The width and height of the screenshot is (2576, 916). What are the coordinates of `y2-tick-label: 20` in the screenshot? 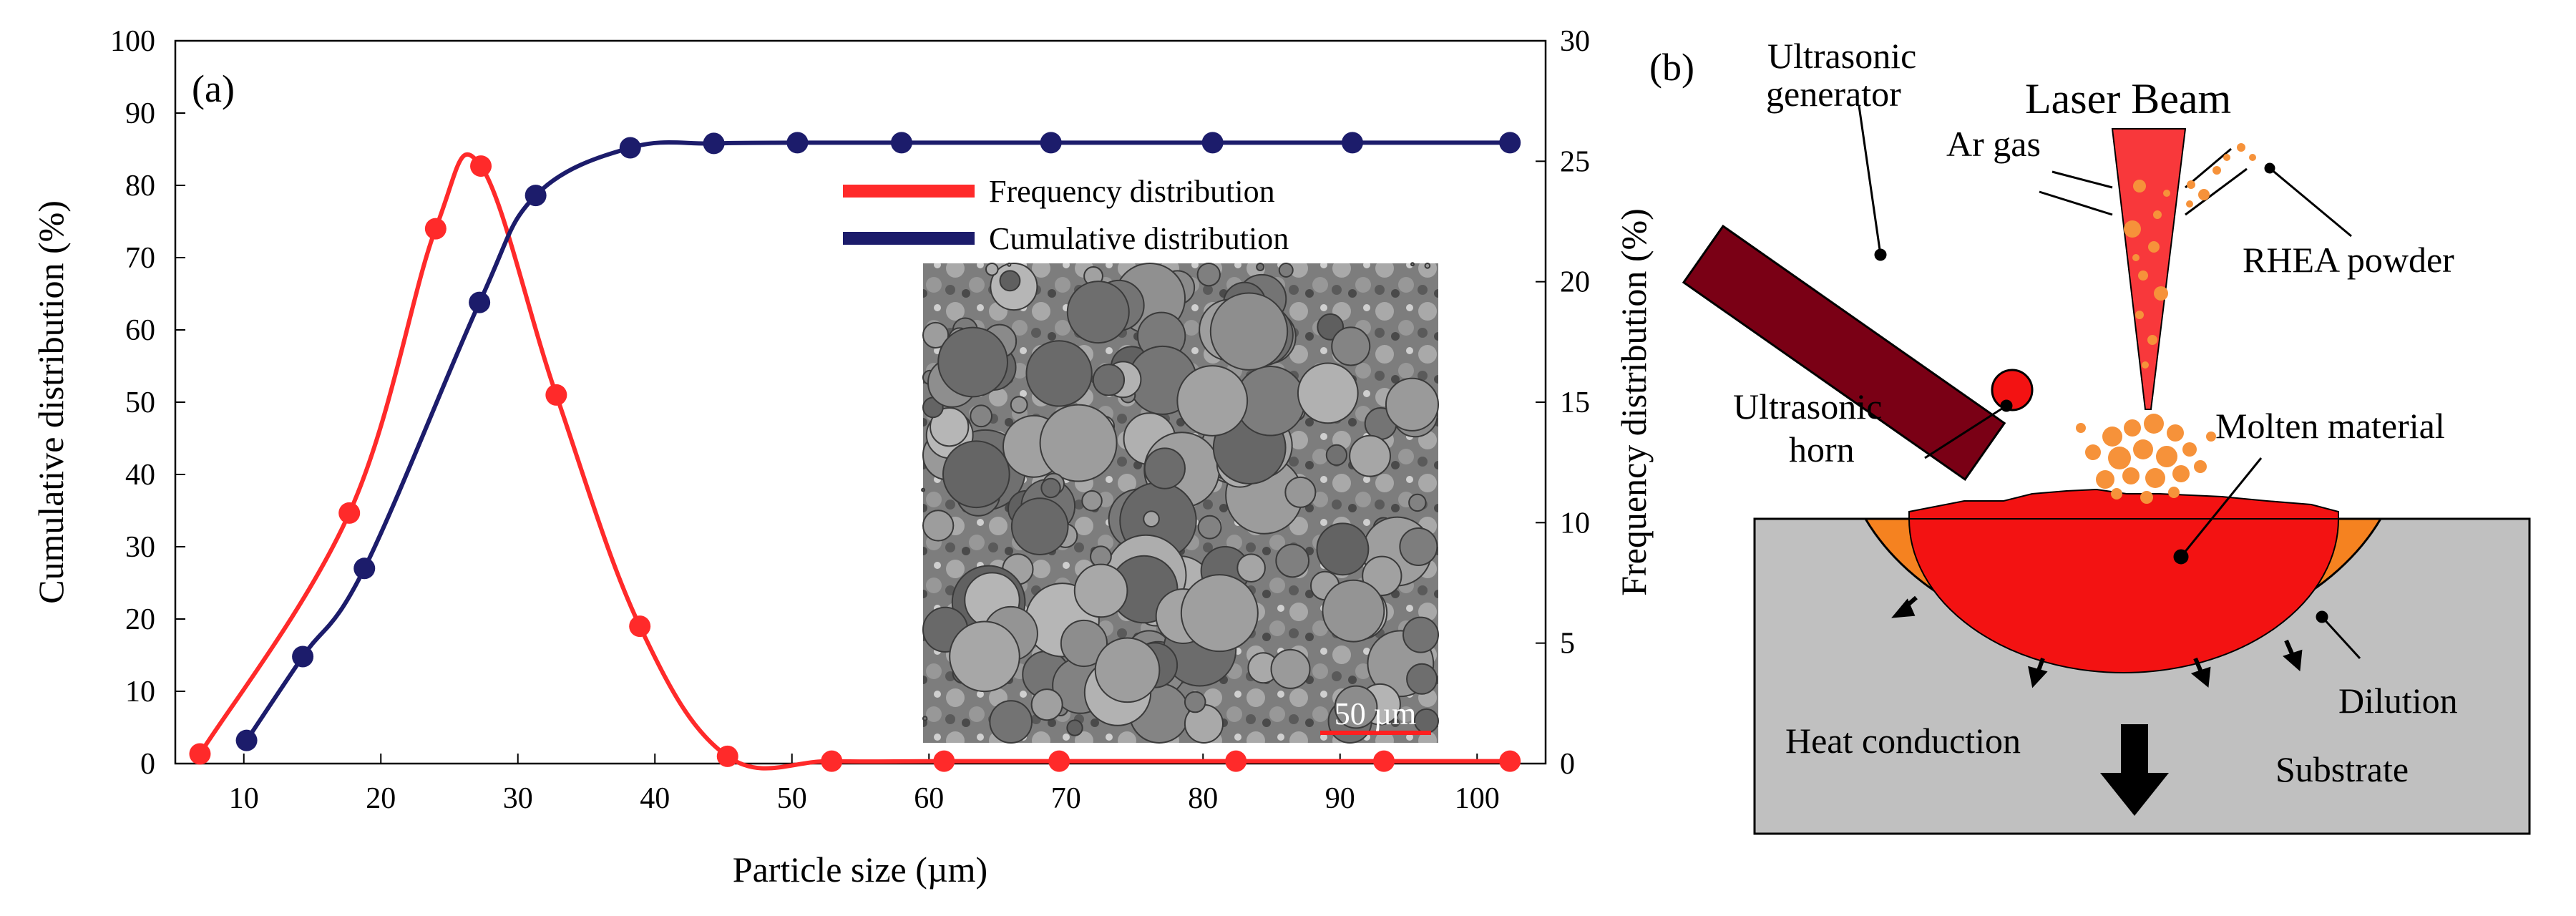 It's located at (1575, 282).